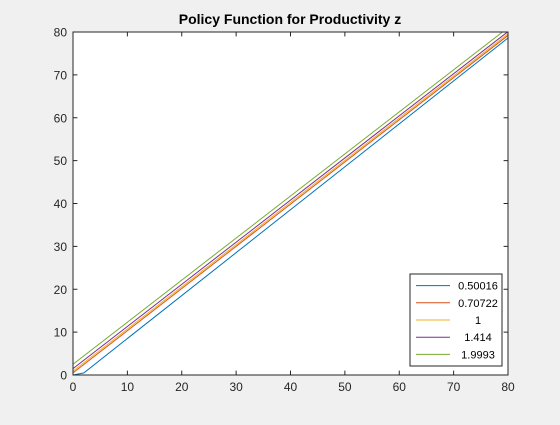 The width and height of the screenshot is (560, 425). What do you see at coordinates (61, 33) in the screenshot?
I see `y-tick-label: 80` at bounding box center [61, 33].